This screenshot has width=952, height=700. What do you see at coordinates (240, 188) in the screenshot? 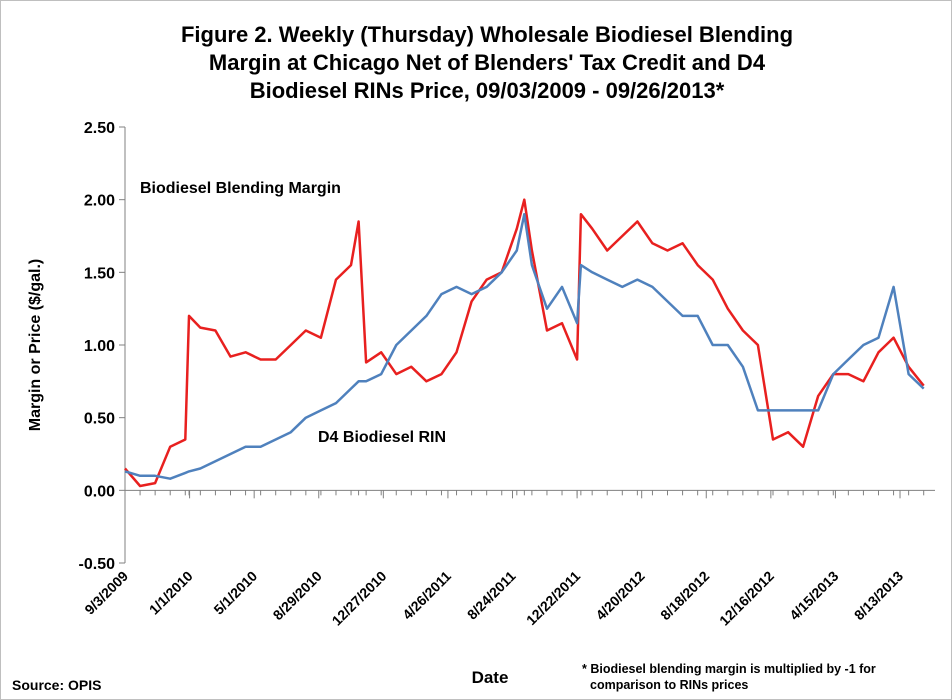
I see `series-annotation: Biodiesel Blending Margin` at bounding box center [240, 188].